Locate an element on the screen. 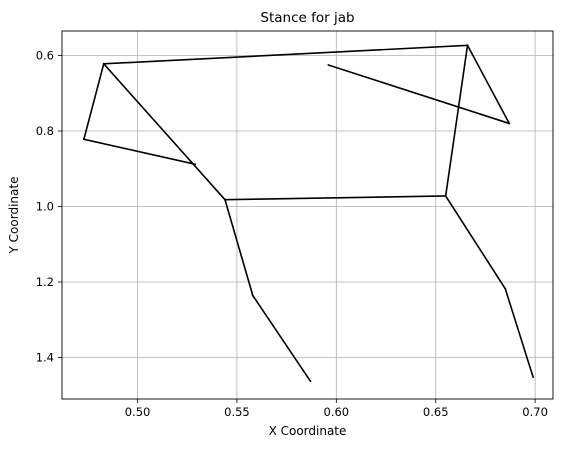  y-tick-label: 1.0 is located at coordinates (45, 207).